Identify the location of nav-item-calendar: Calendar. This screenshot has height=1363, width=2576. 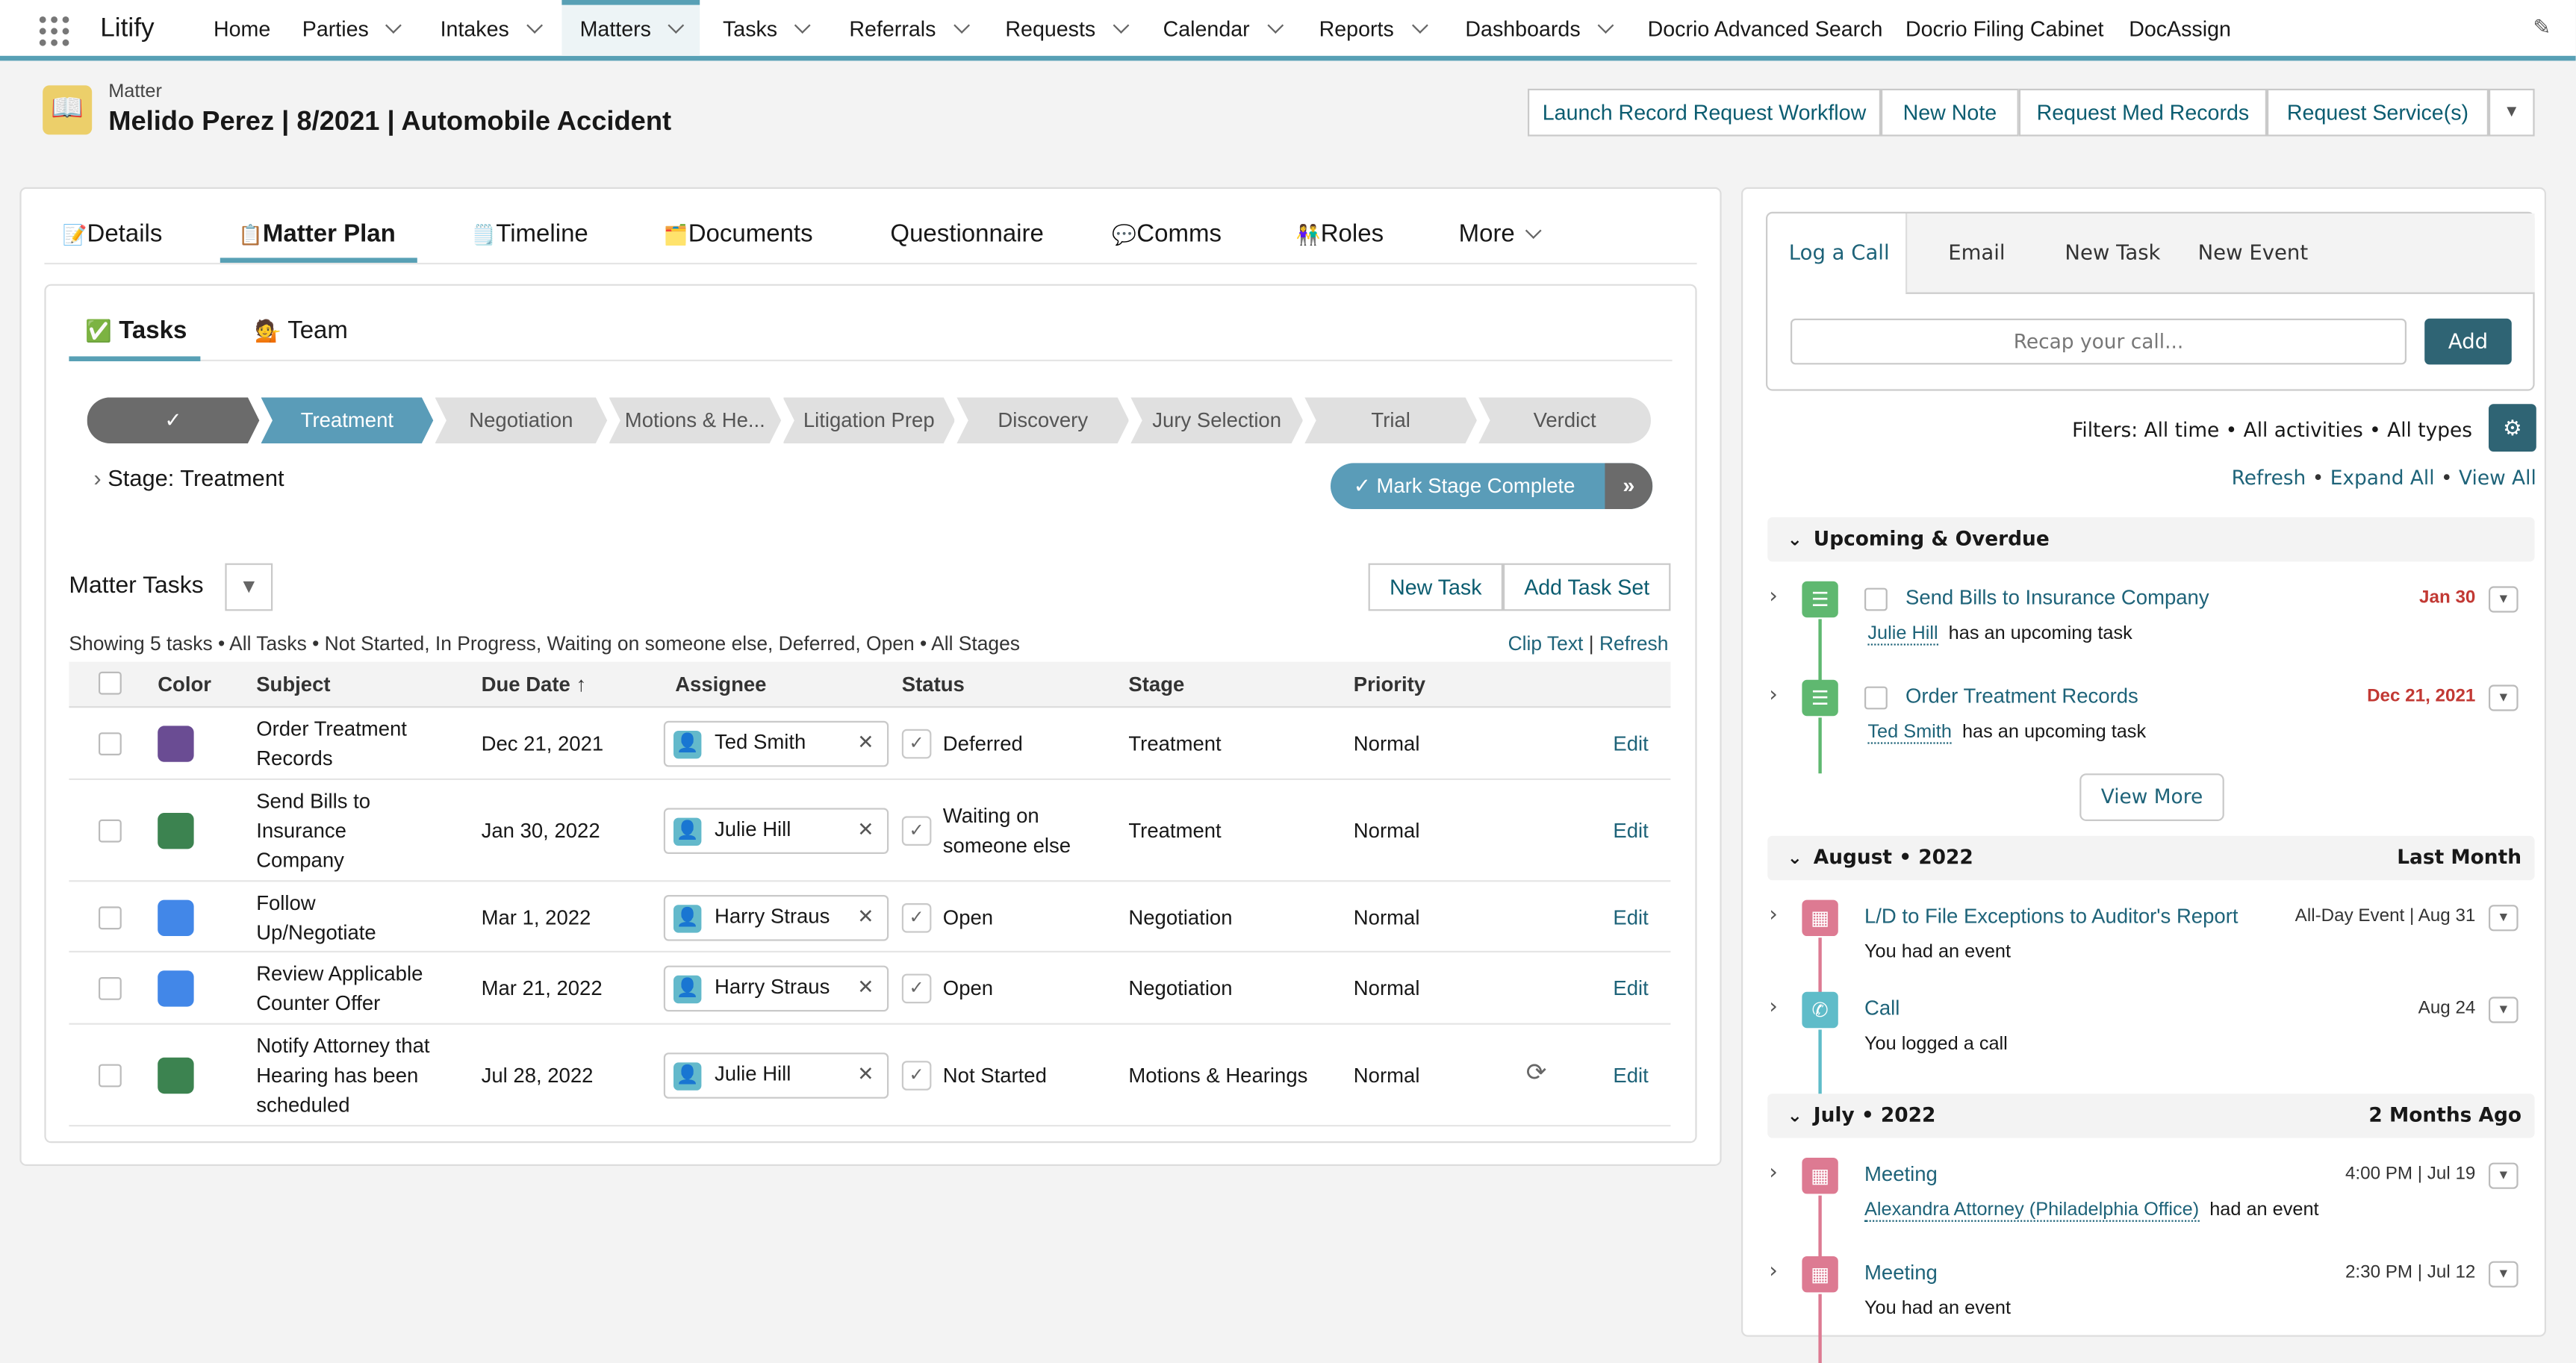
(1223, 28).